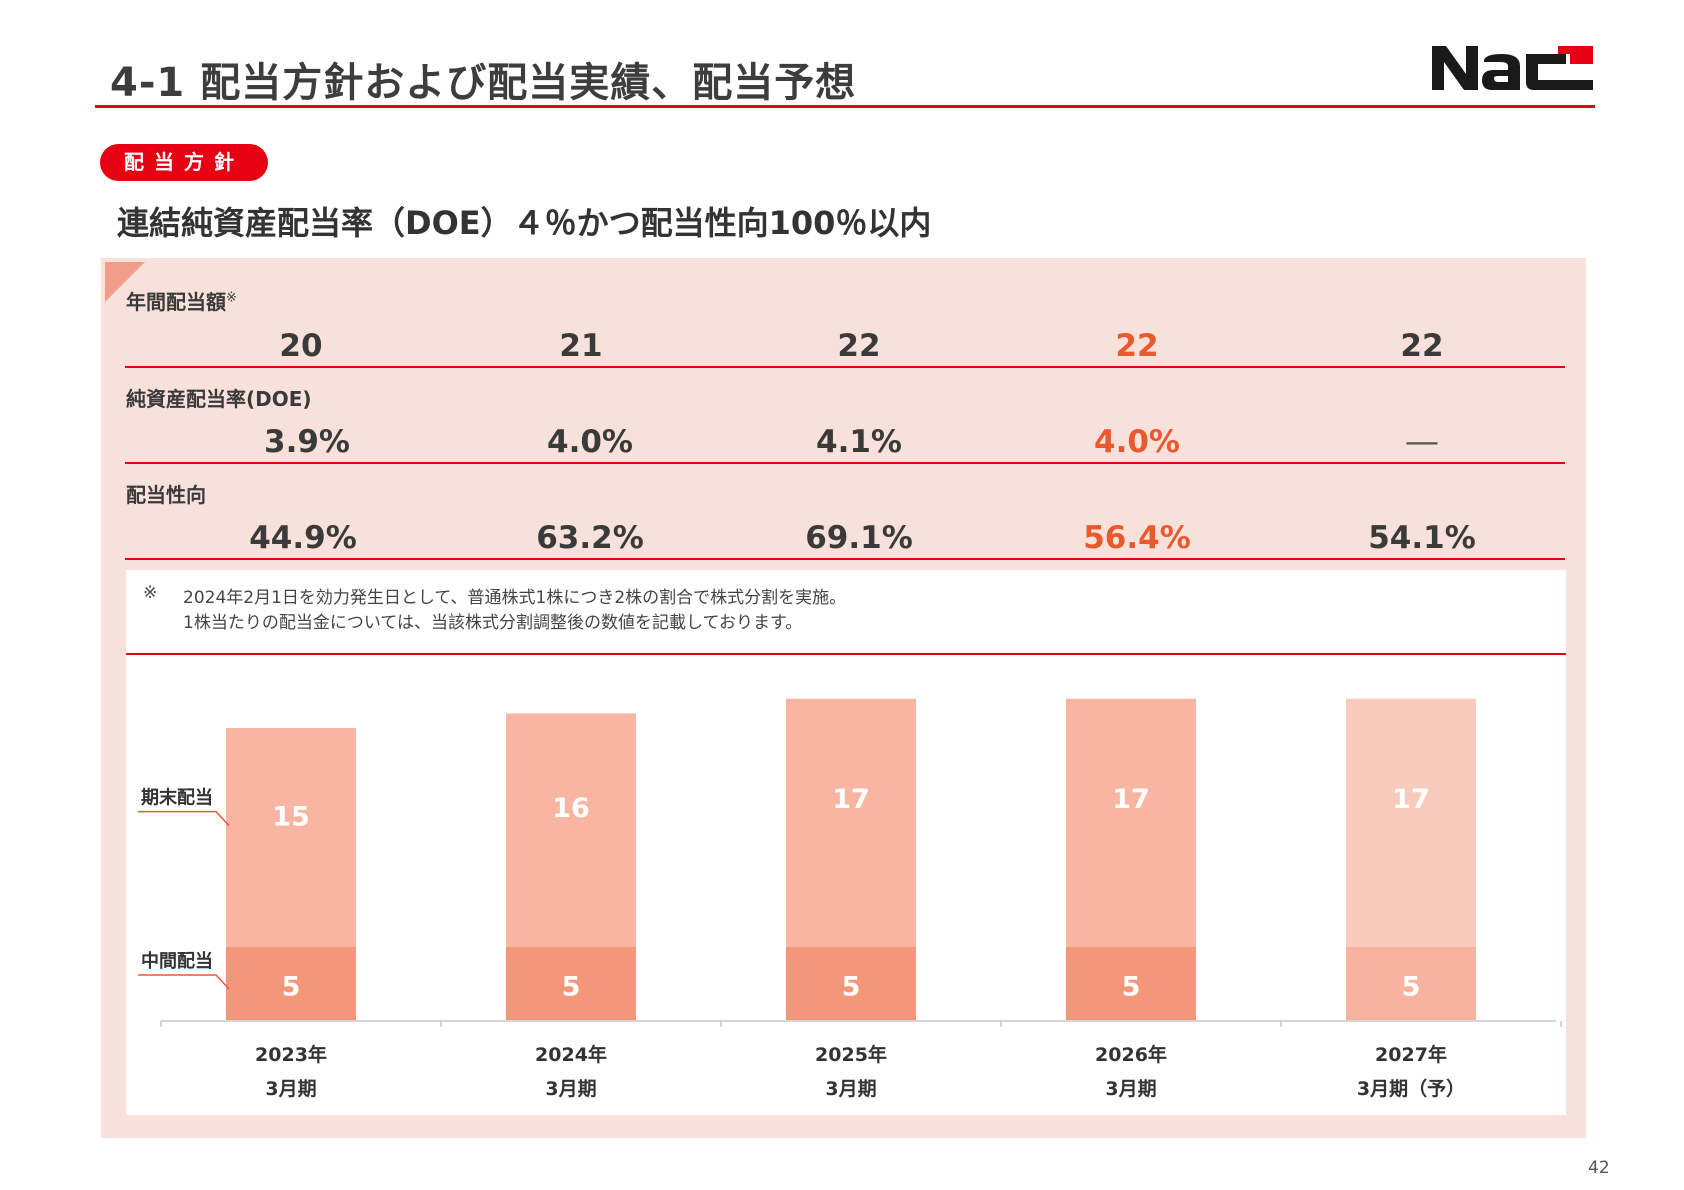  I want to click on legend-year-end-leader, so click(184, 818).